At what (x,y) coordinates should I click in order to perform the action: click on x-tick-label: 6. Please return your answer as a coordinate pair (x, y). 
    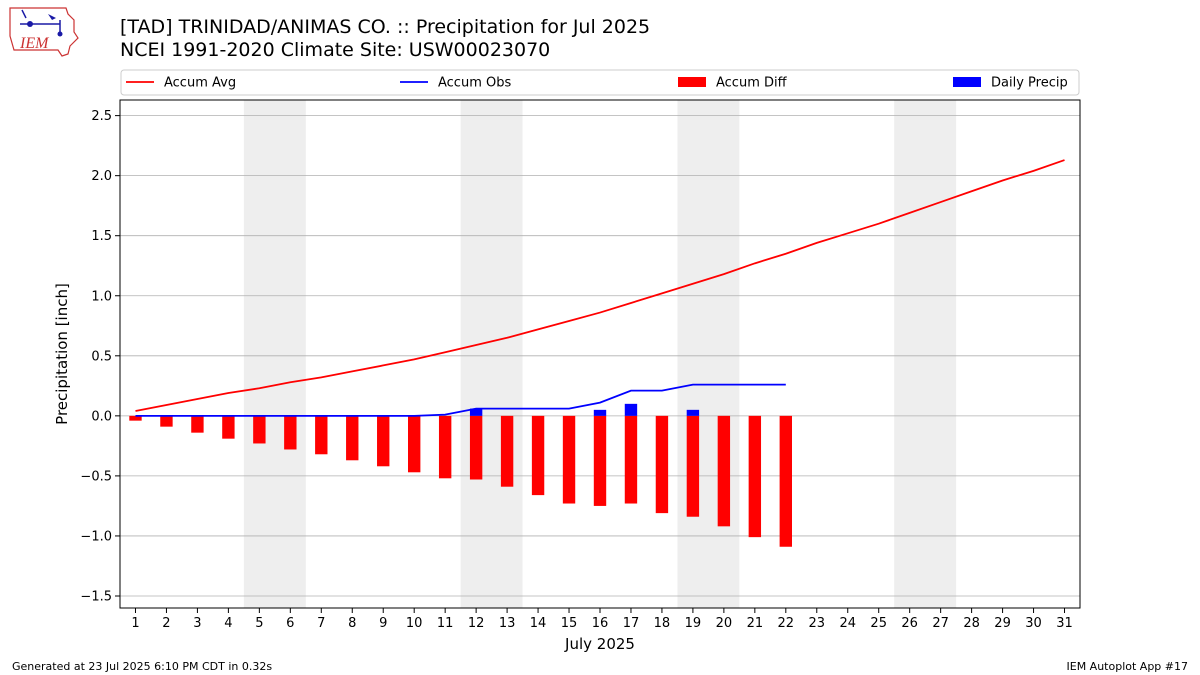
    Looking at the image, I should click on (290, 623).